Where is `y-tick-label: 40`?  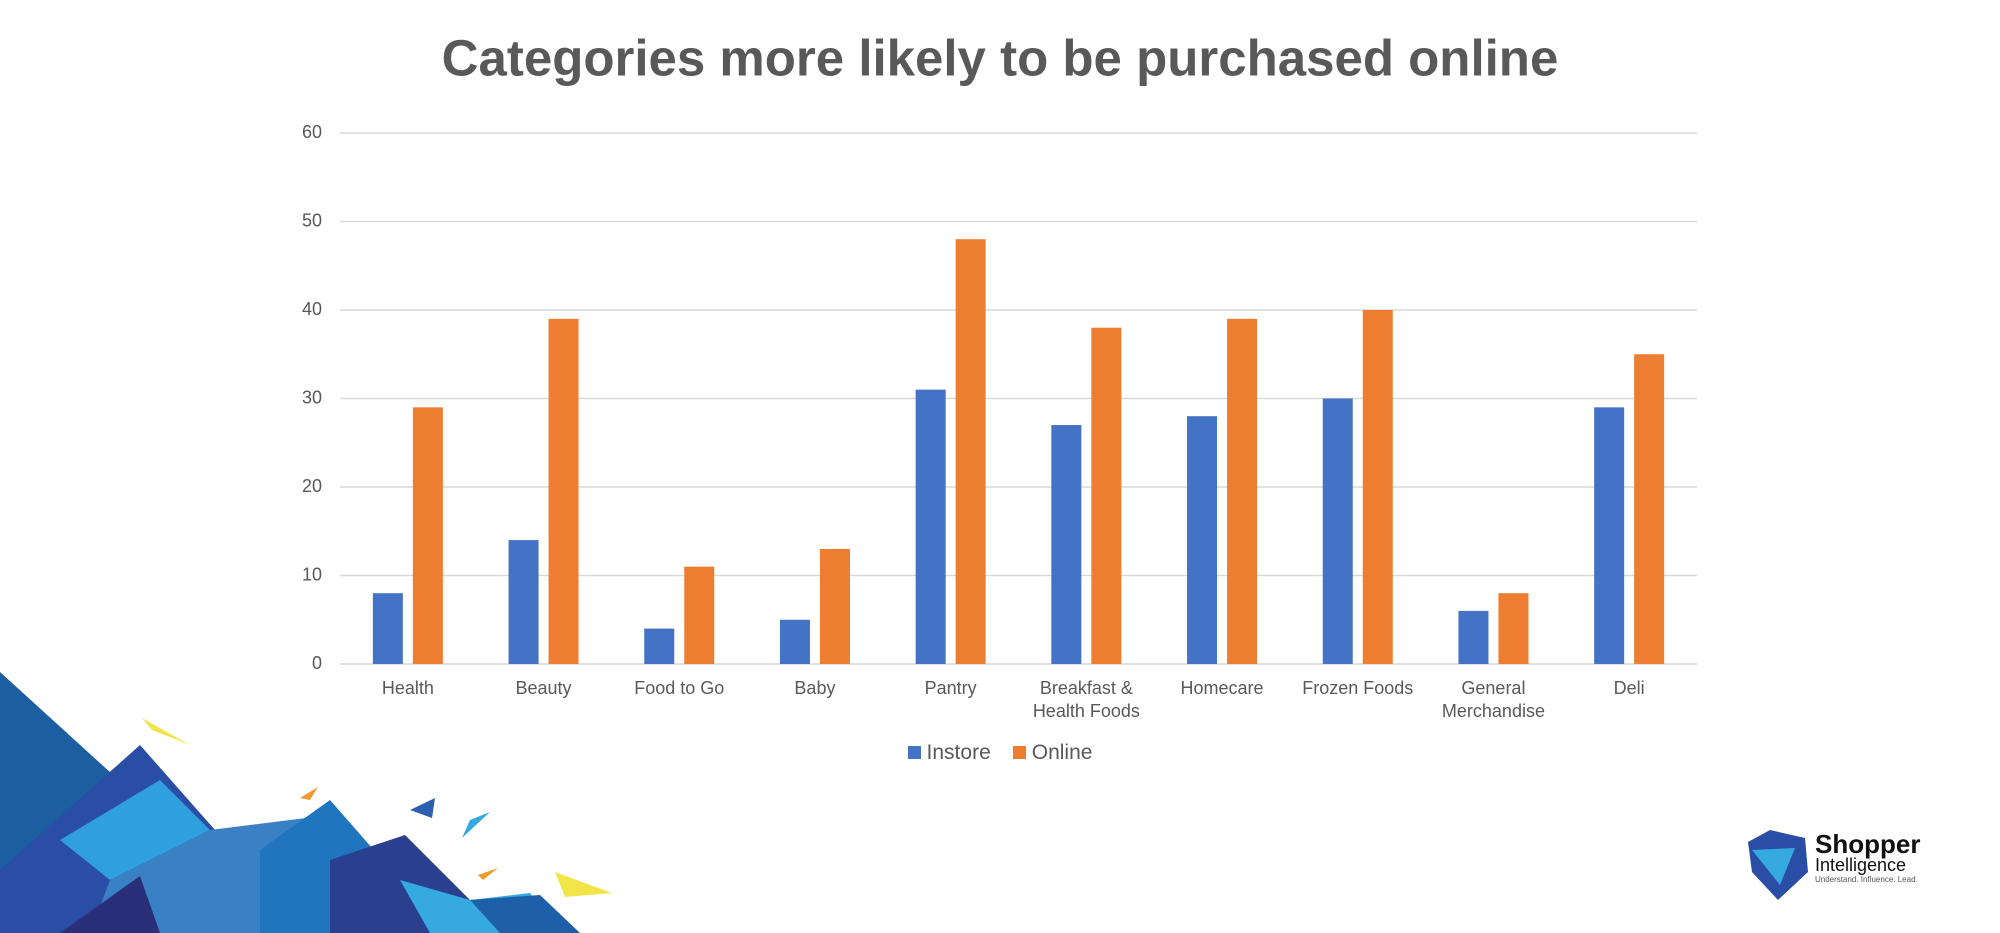
y-tick-label: 40 is located at coordinates (312, 309).